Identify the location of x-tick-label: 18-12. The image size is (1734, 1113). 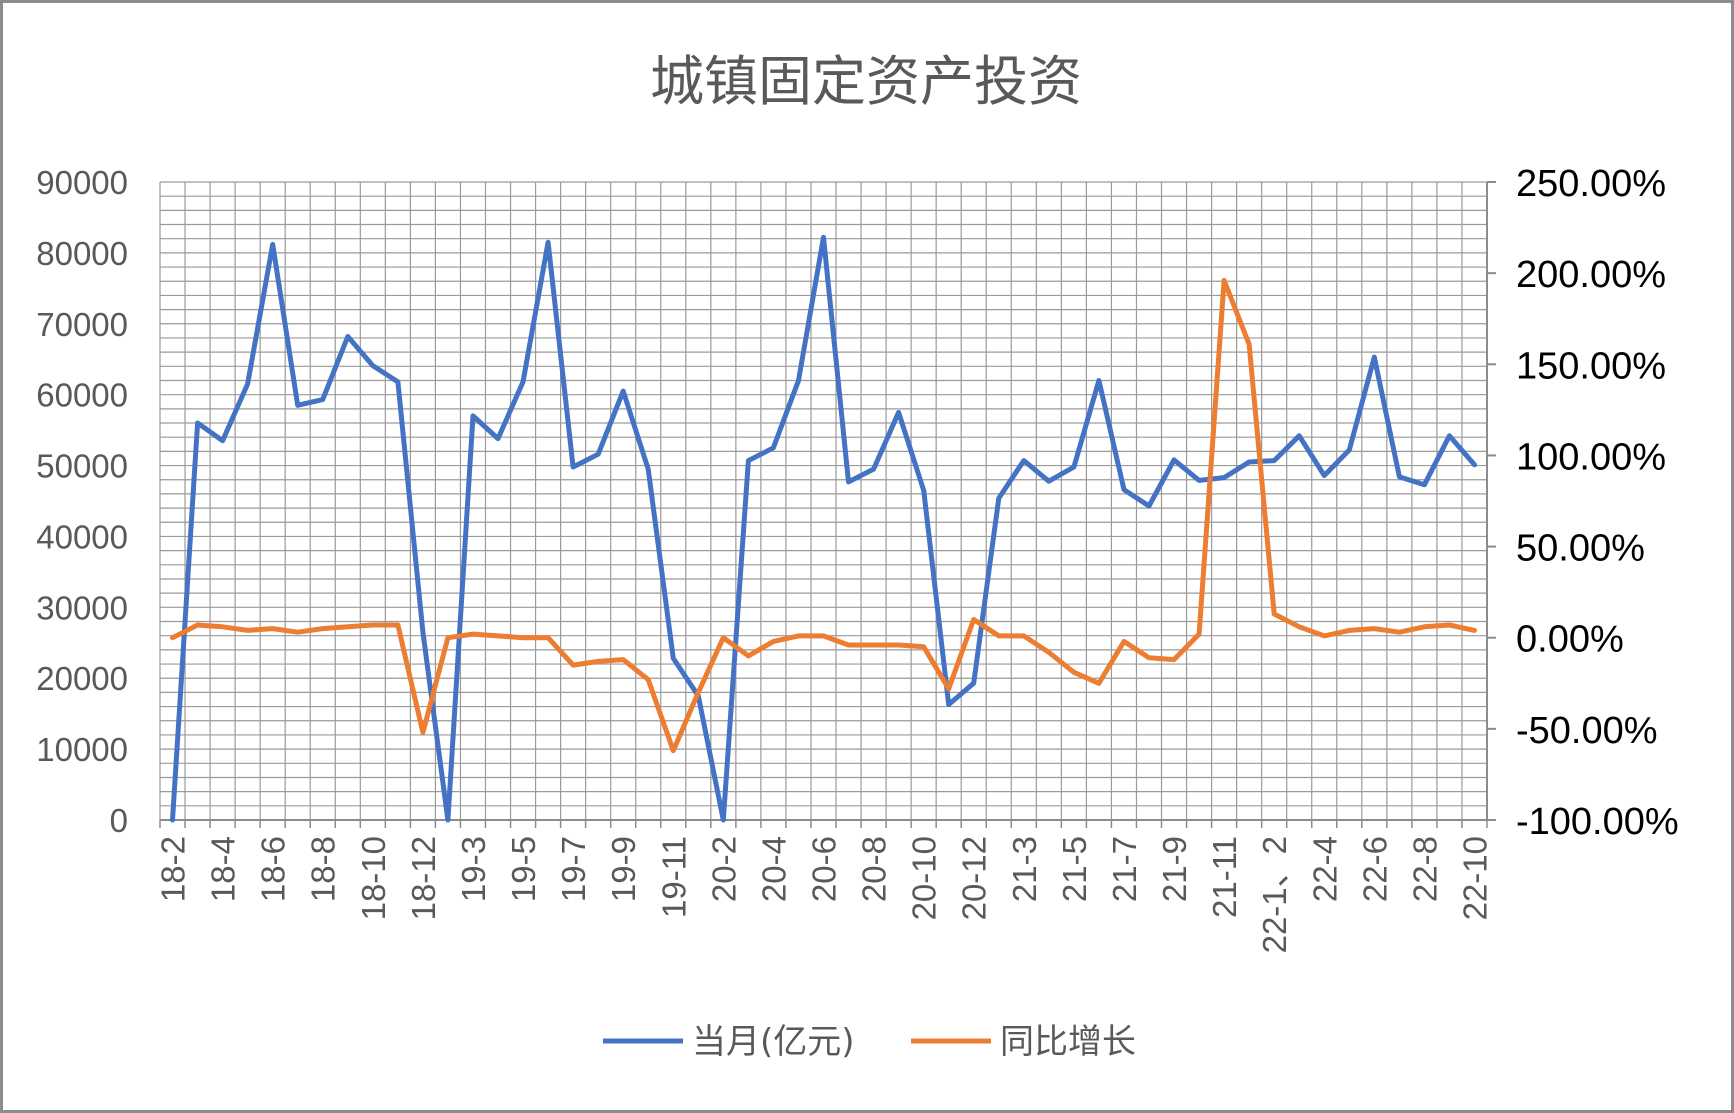
(423, 878).